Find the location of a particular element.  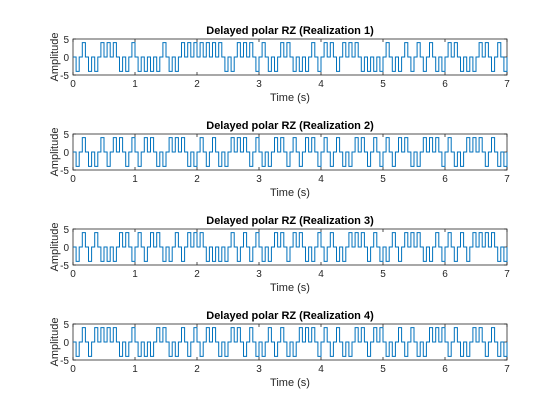

chart-title: Delayed polar RZ (Realization 3) is located at coordinates (290, 221).